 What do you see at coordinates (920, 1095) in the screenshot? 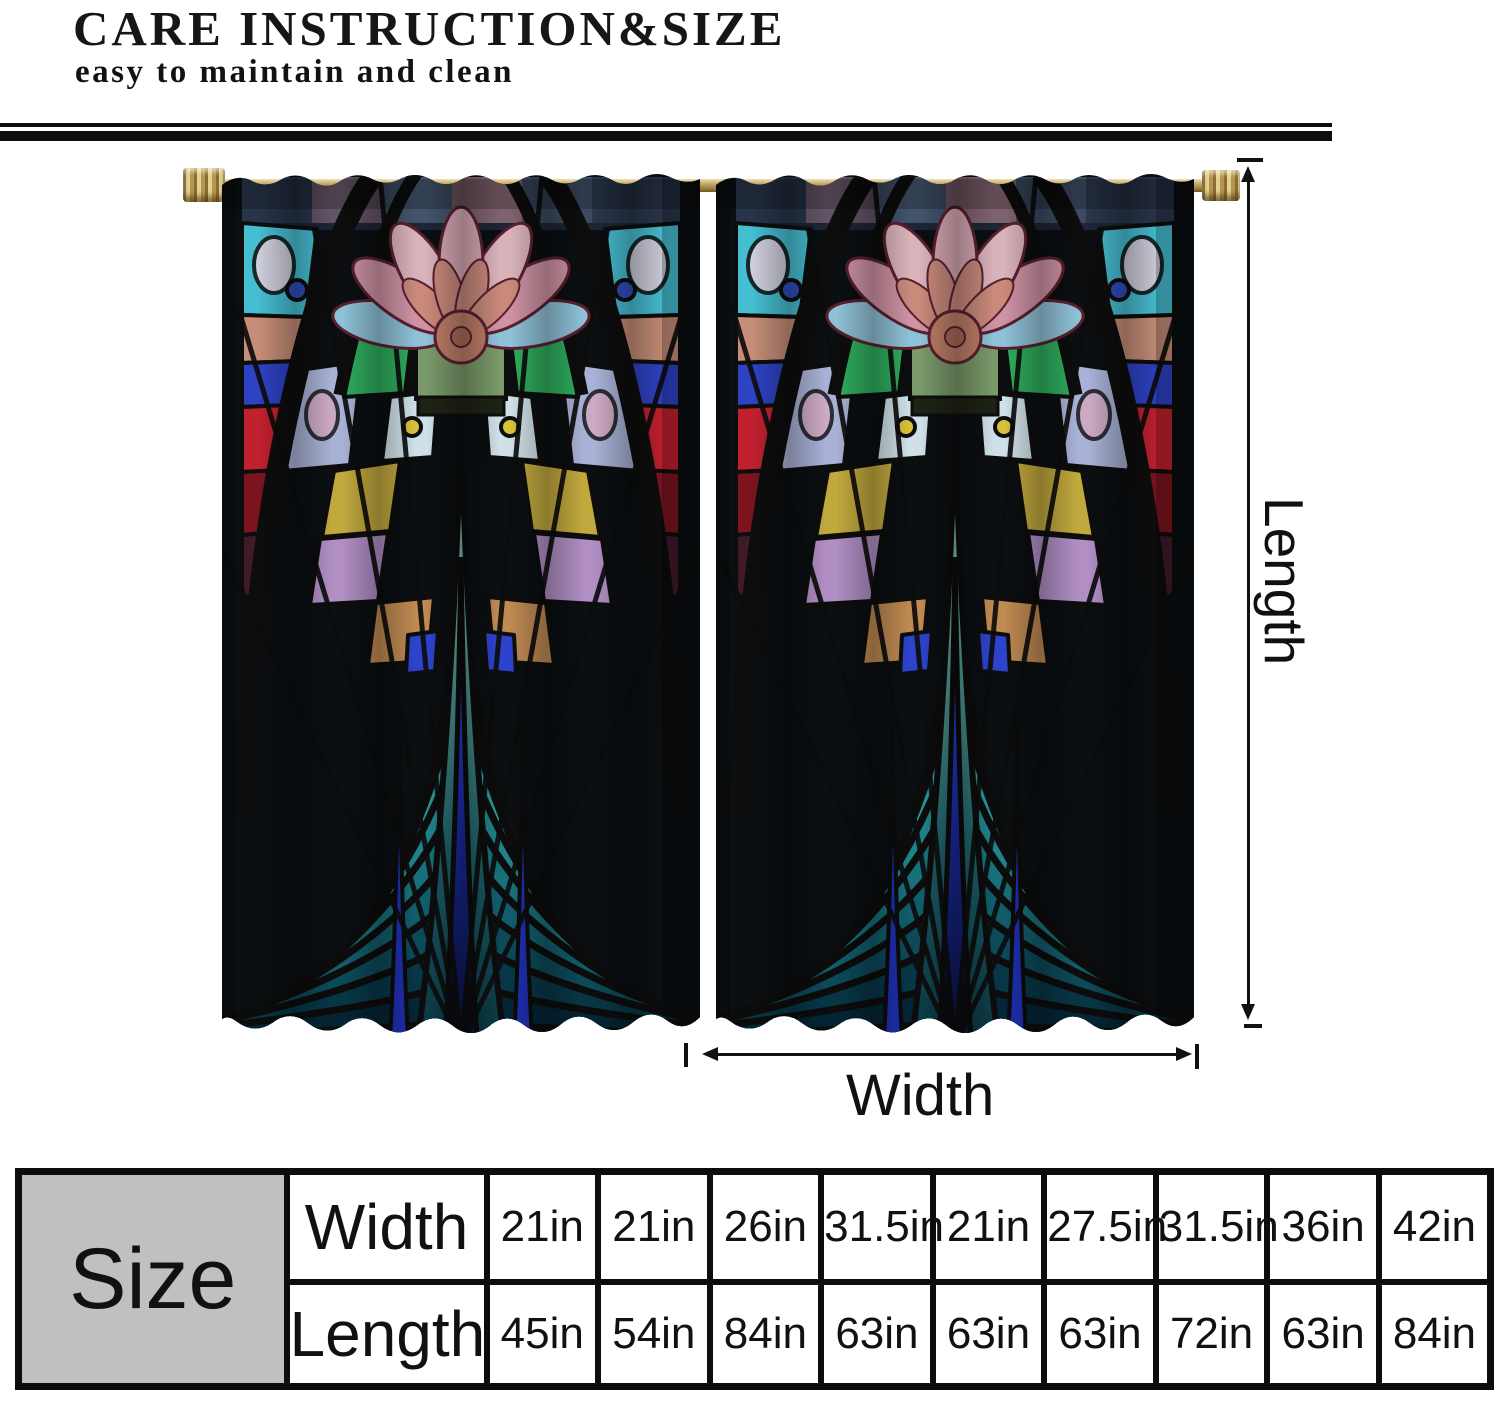
I see `width-label: Width` at bounding box center [920, 1095].